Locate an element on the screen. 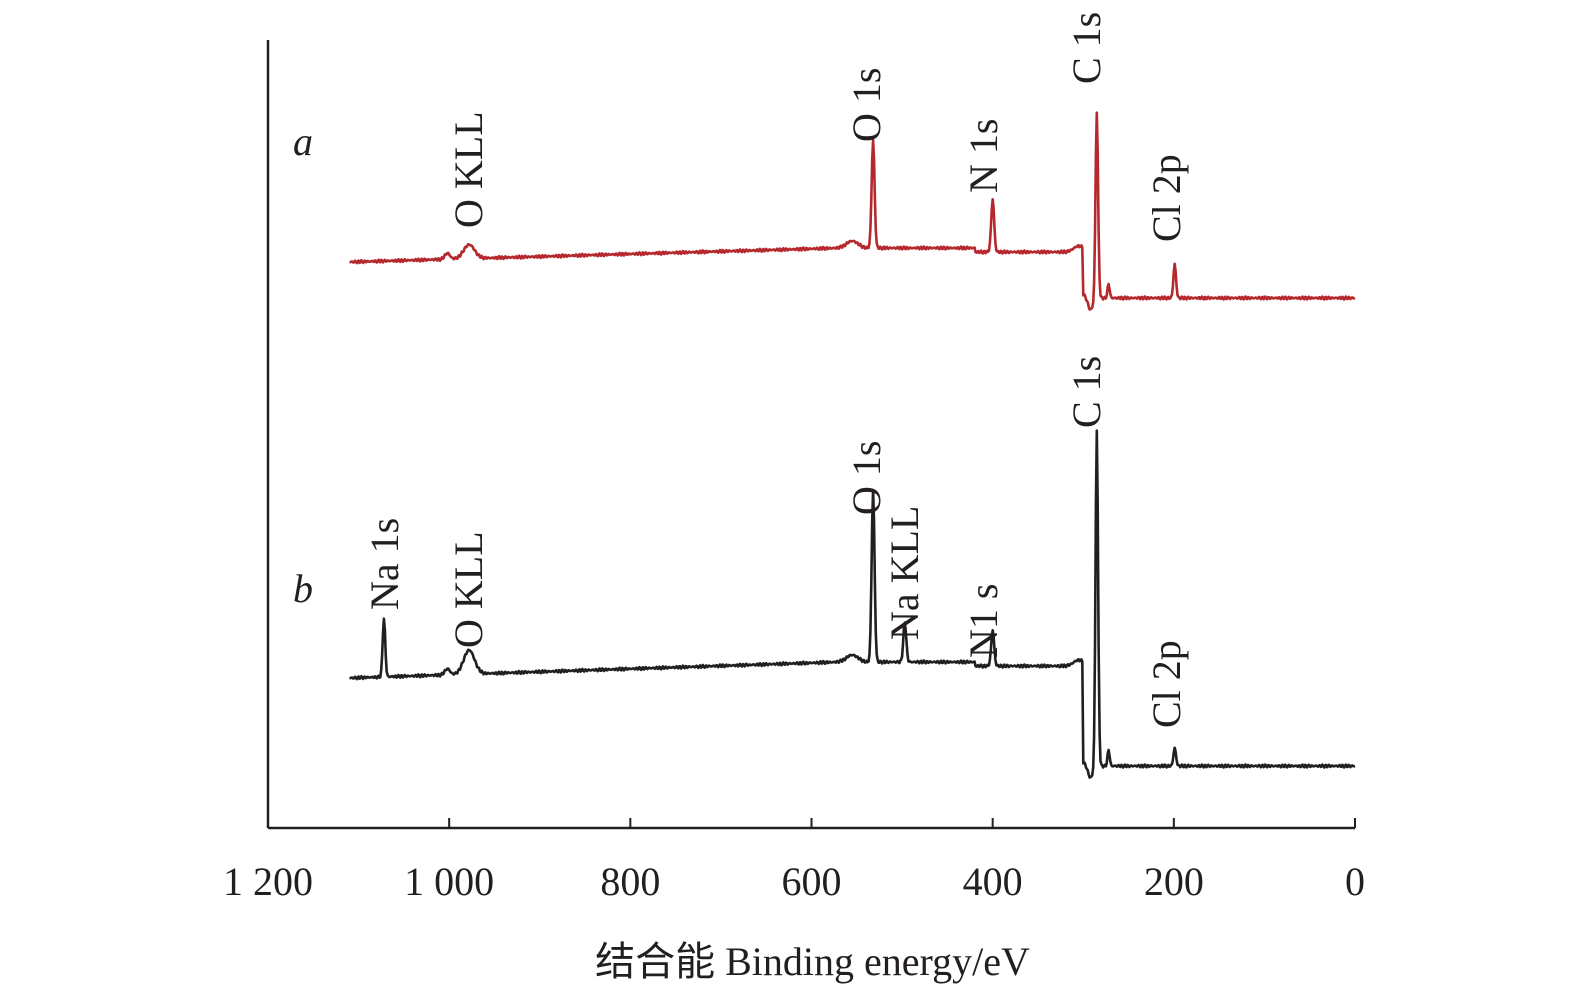  x-tick-label: 1 200 is located at coordinates (268, 881).